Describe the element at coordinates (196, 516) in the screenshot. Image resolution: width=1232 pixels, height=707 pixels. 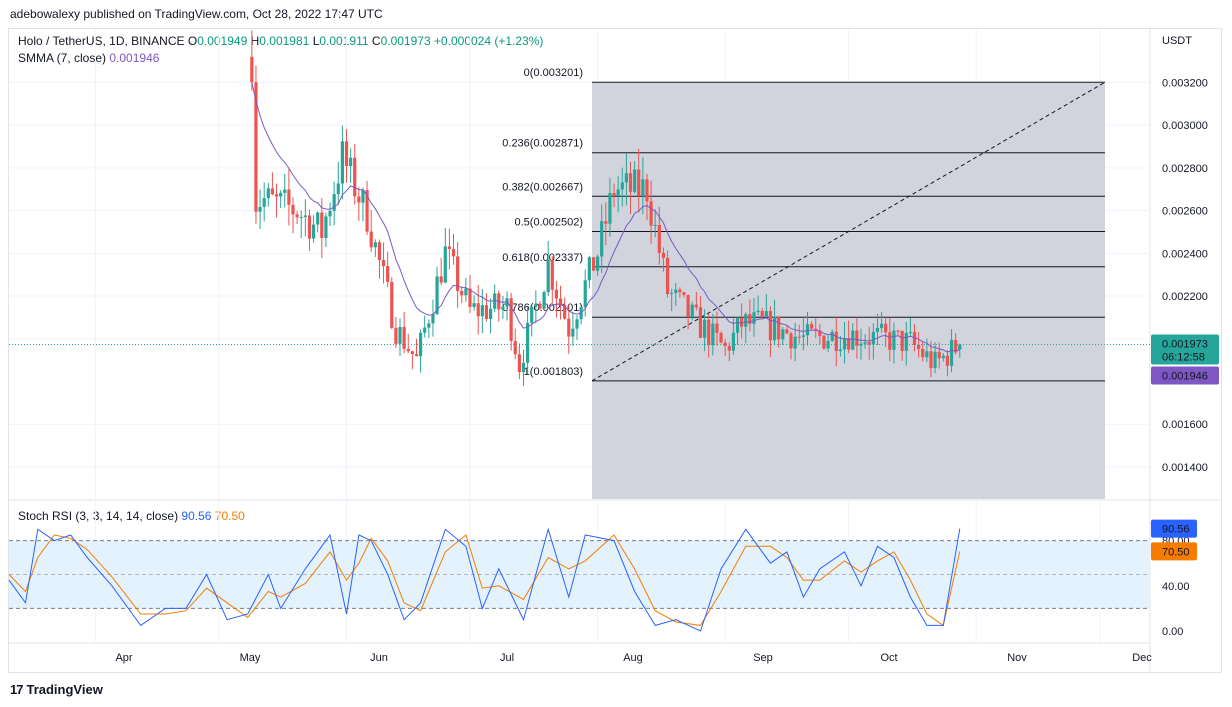
I see `stoch-k-value: 90.56` at that location.